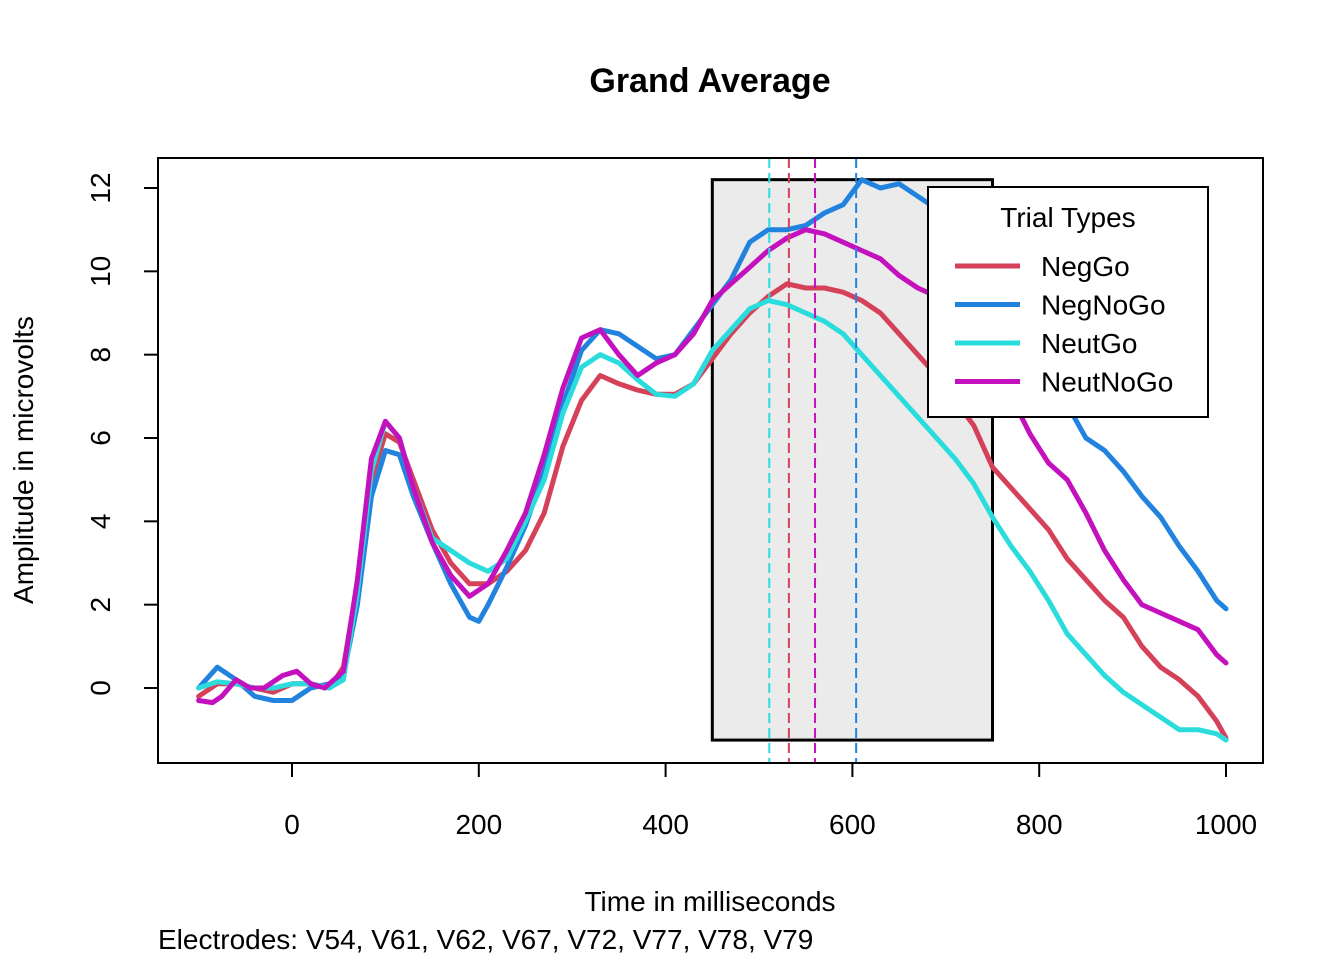 The width and height of the screenshot is (1344, 960). Describe the element at coordinates (1089, 343) in the screenshot. I see `legend-label-neutgo: NeutGo` at that location.